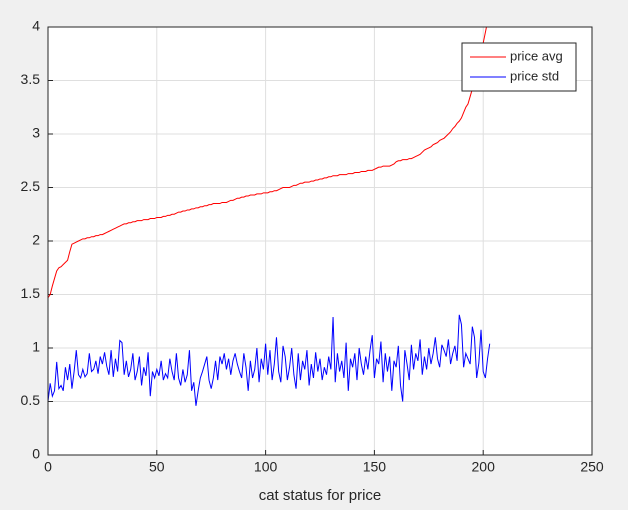 The image size is (628, 510). What do you see at coordinates (36, 26) in the screenshot?
I see `y-tick-label: 4` at bounding box center [36, 26].